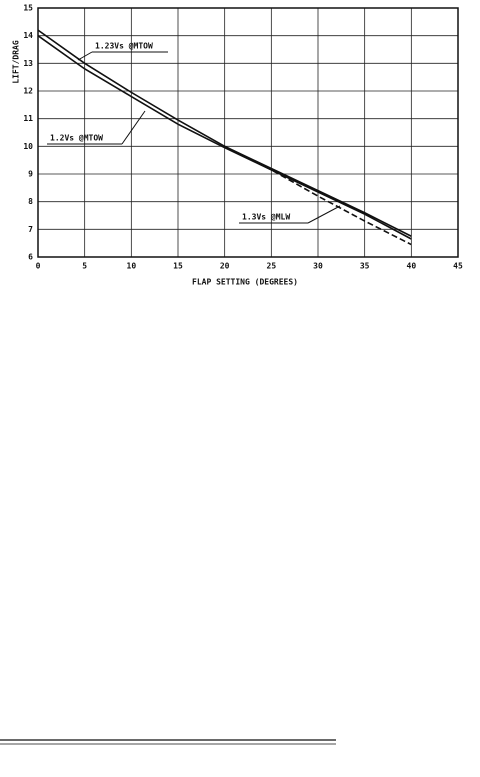  What do you see at coordinates (124, 46) in the screenshot?
I see `series-label: 1.23Vs @MTOW` at bounding box center [124, 46].